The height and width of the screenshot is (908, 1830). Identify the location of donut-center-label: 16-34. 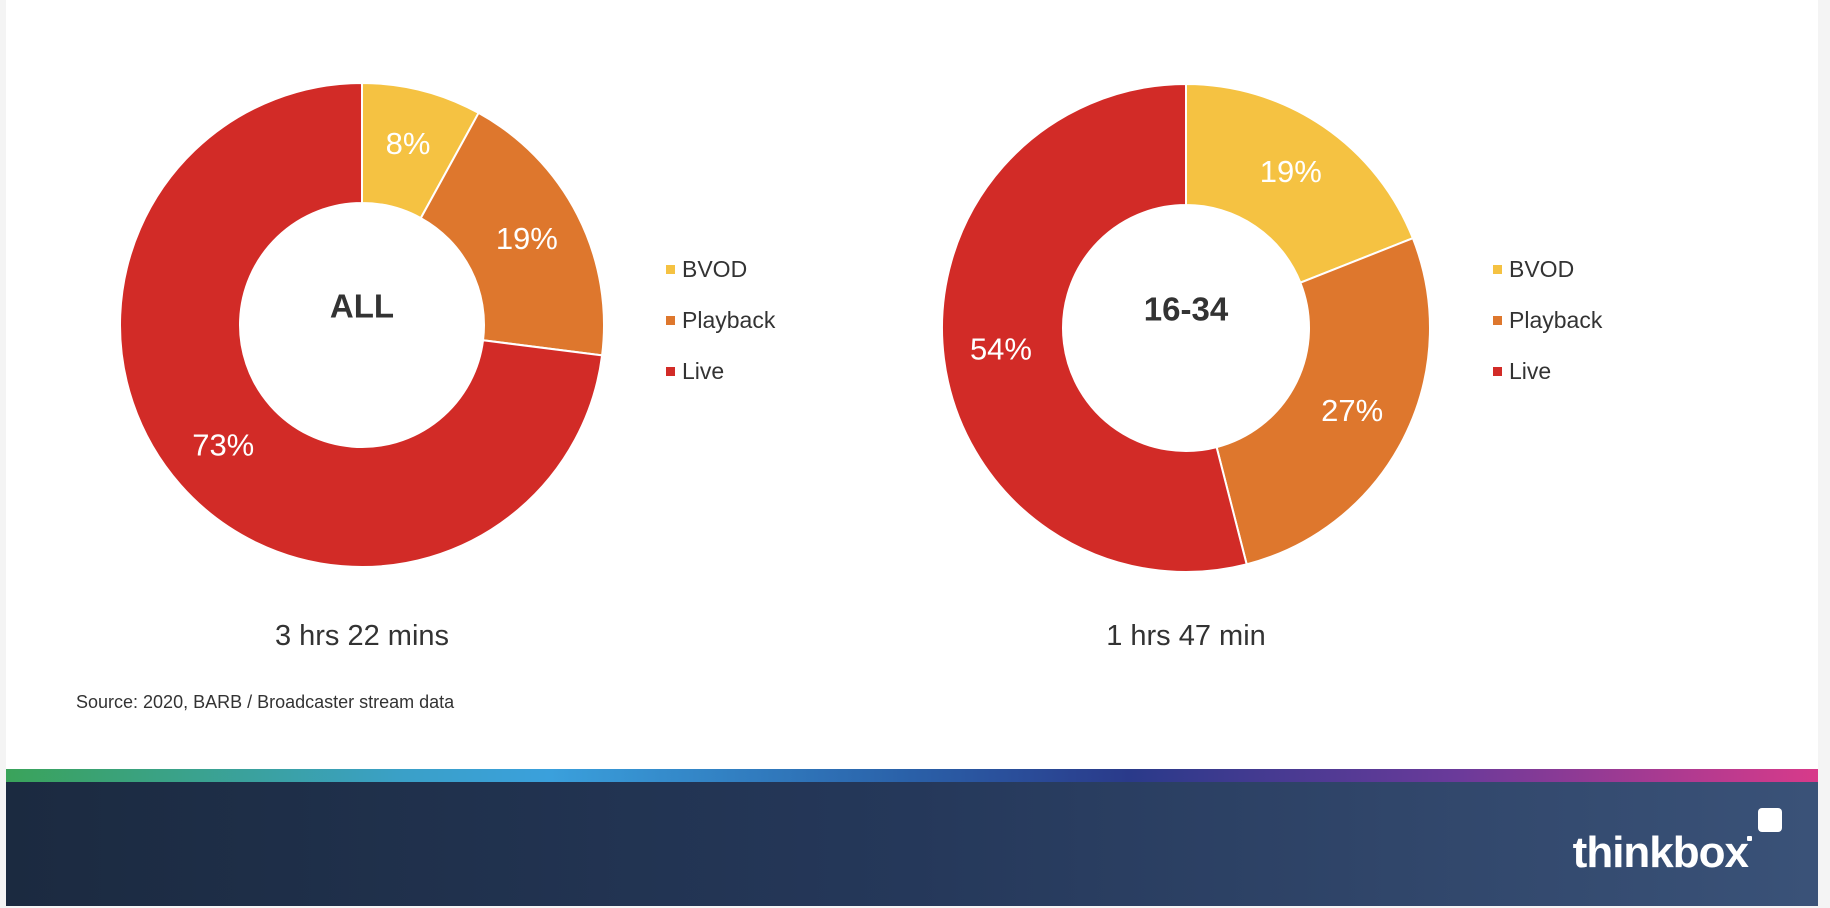
(1186, 309).